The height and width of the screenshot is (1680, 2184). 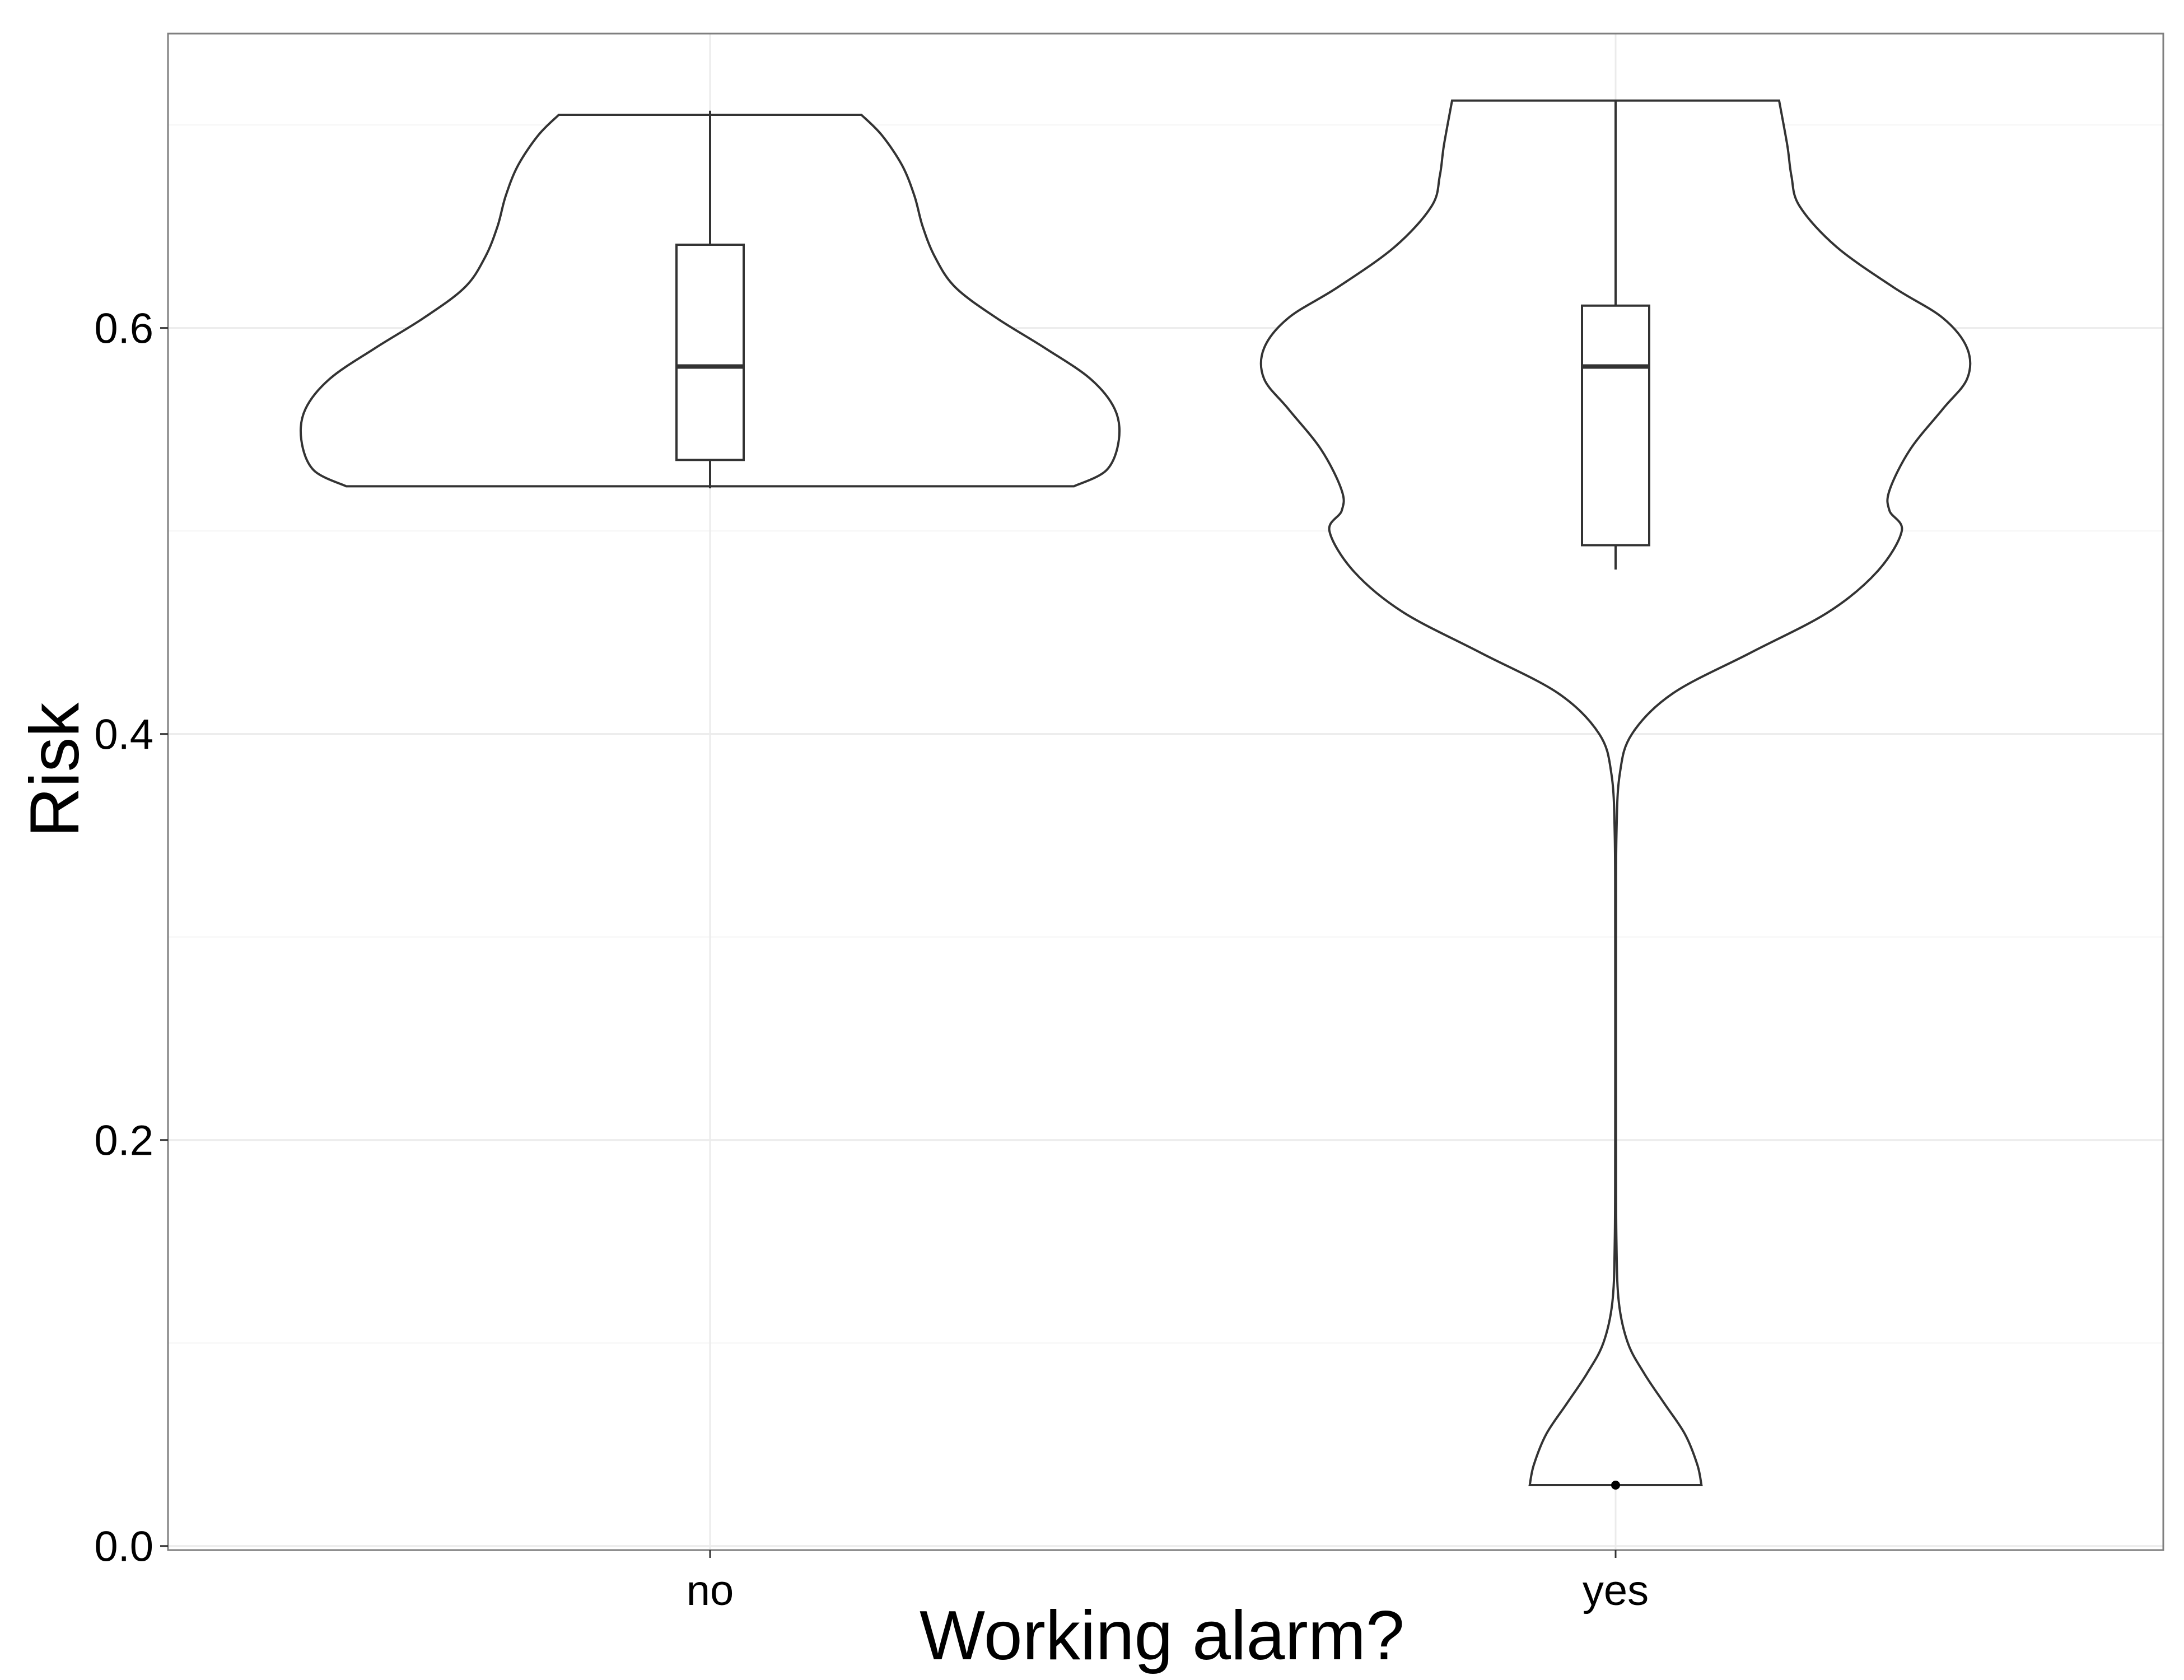 I want to click on box-no, so click(x=710, y=353).